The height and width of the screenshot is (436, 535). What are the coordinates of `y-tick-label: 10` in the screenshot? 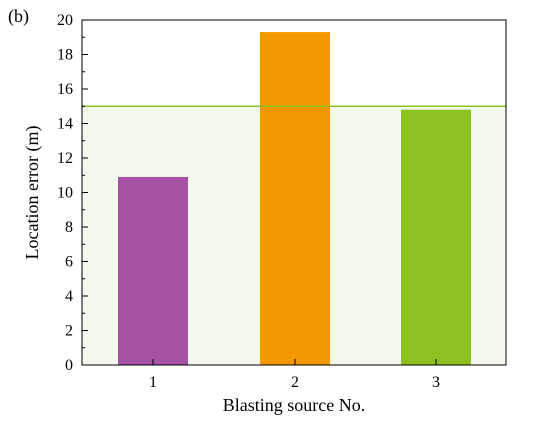 It's located at (65, 193).